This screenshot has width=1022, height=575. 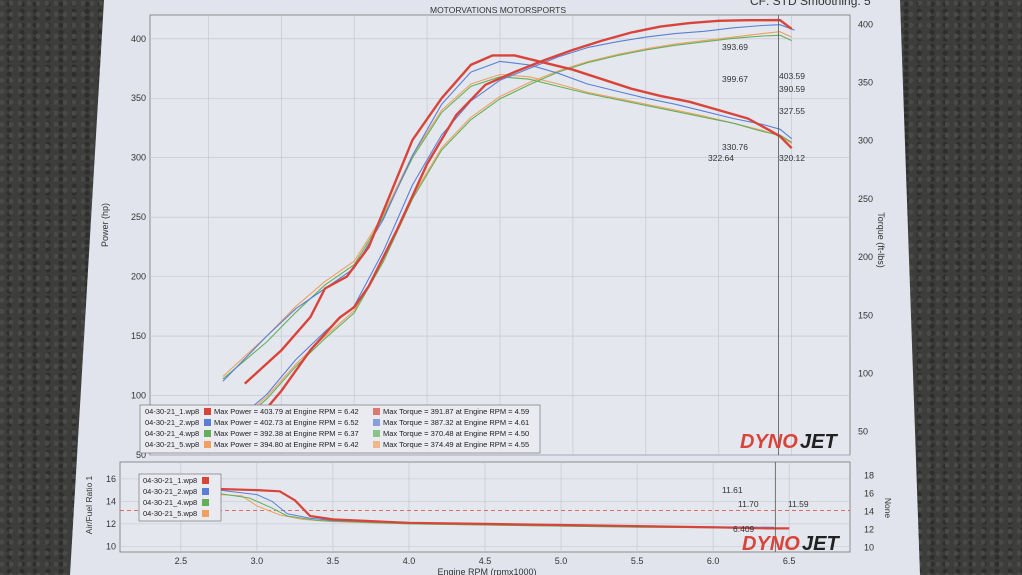 I want to click on rpm-axis-ticks: 2.5 3.0 3.5 4.0 4.5 5.0 5.5 6.0 6.5, so click(x=485, y=561).